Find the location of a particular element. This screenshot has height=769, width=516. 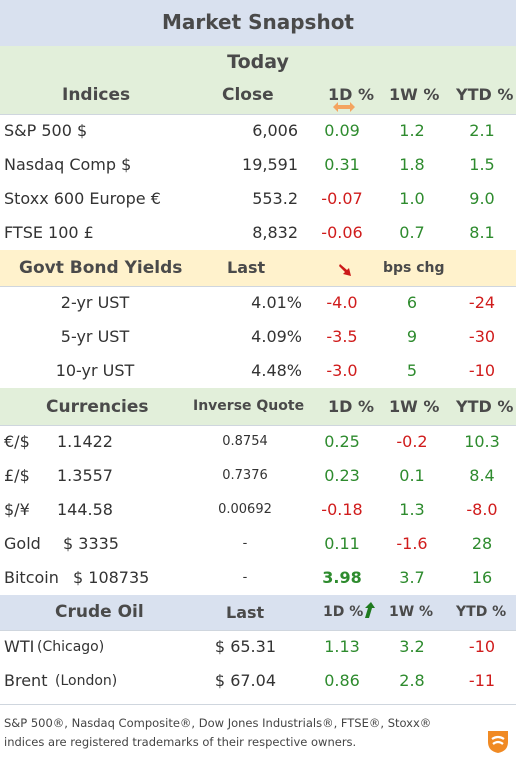

bonds-header-band is located at coordinates (258, 268).